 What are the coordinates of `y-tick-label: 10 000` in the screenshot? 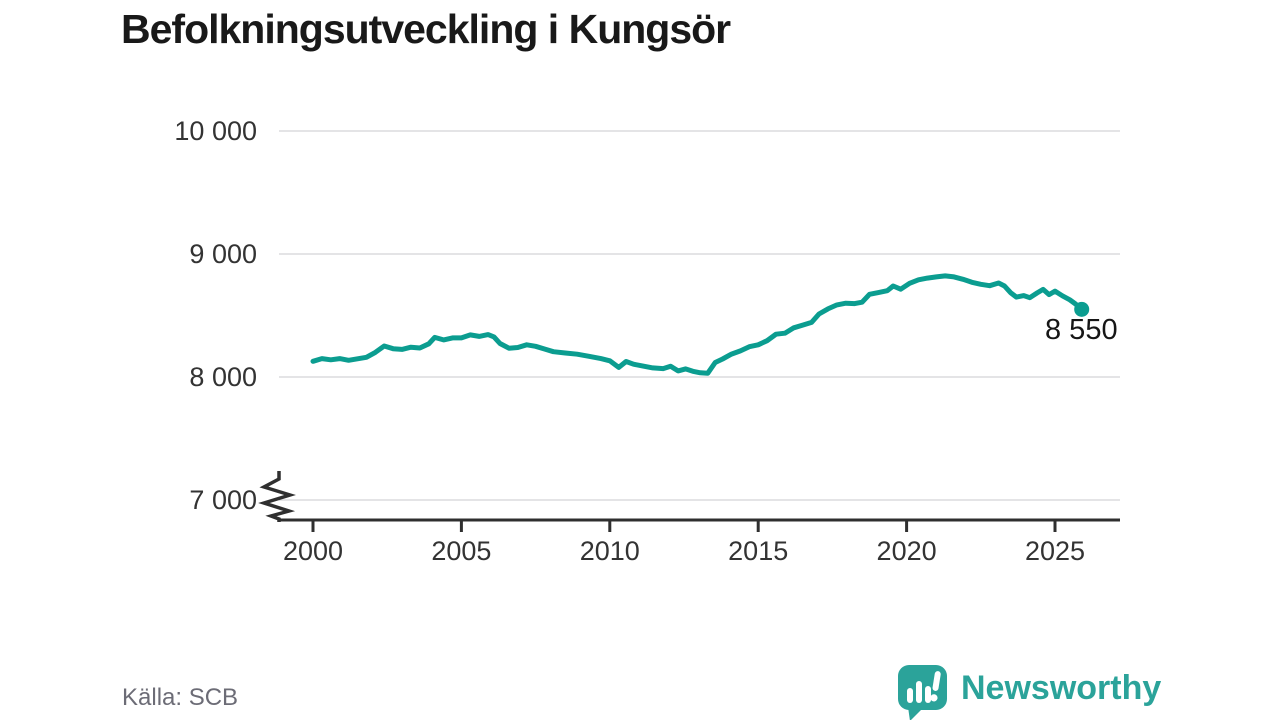 It's located at (215, 131).